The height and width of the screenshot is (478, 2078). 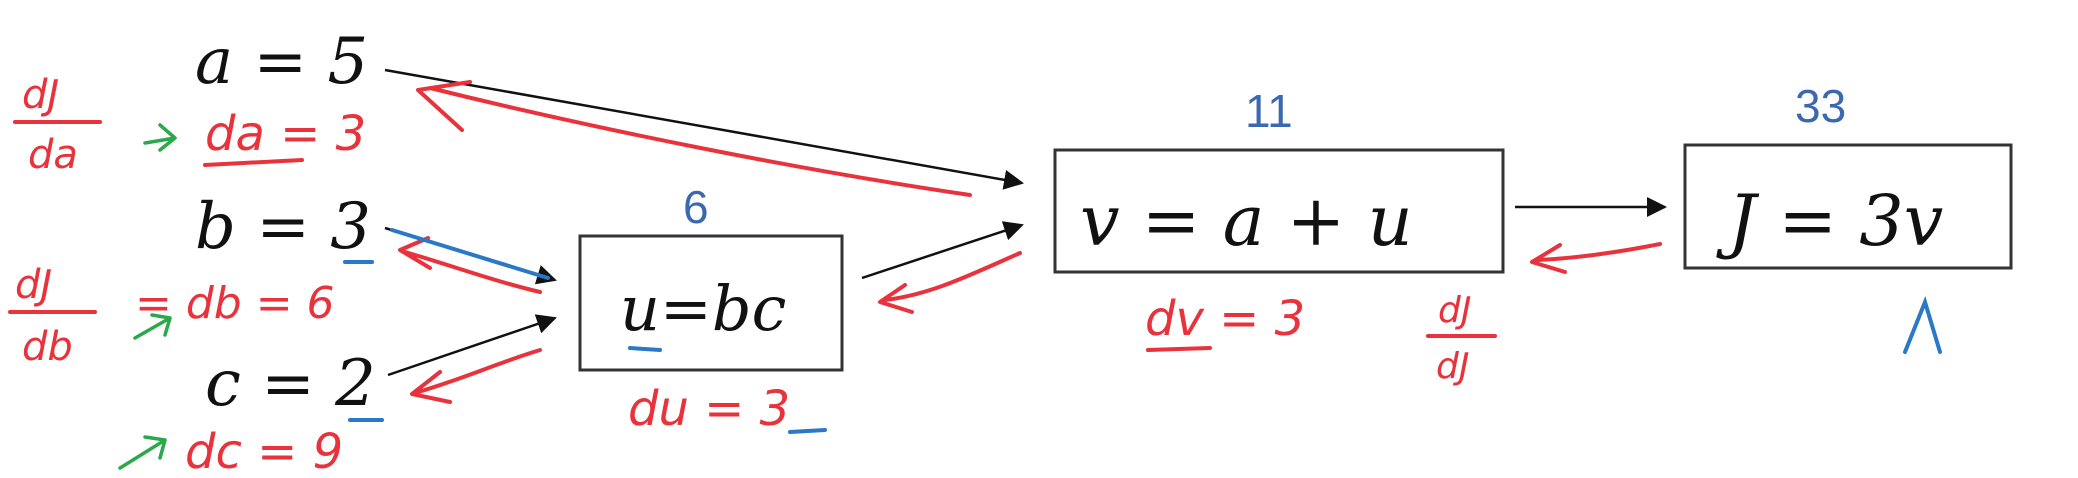 I want to click on backprop-arrow-J-to-v, so click(x=1596, y=258).